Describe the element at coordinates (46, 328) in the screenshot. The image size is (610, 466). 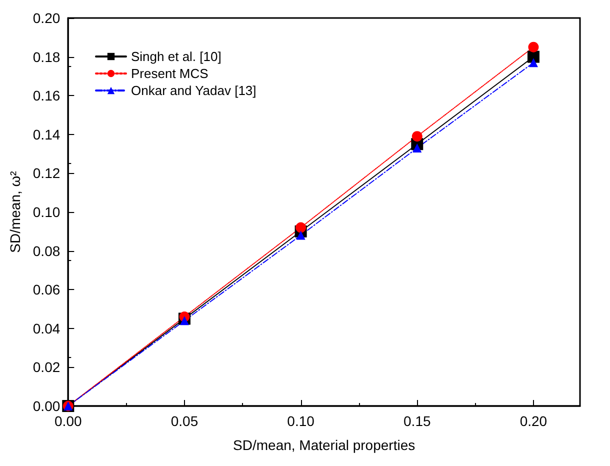
I see `y-tick-label: 0.04` at that location.